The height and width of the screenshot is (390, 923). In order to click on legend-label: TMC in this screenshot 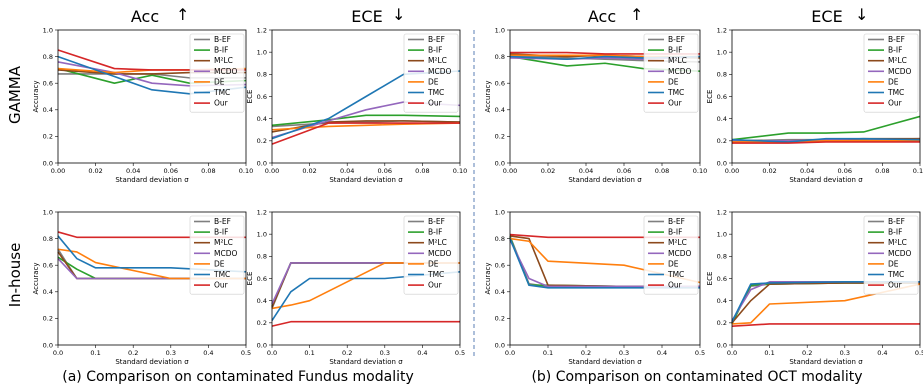, I will do `click(435, 274)`.